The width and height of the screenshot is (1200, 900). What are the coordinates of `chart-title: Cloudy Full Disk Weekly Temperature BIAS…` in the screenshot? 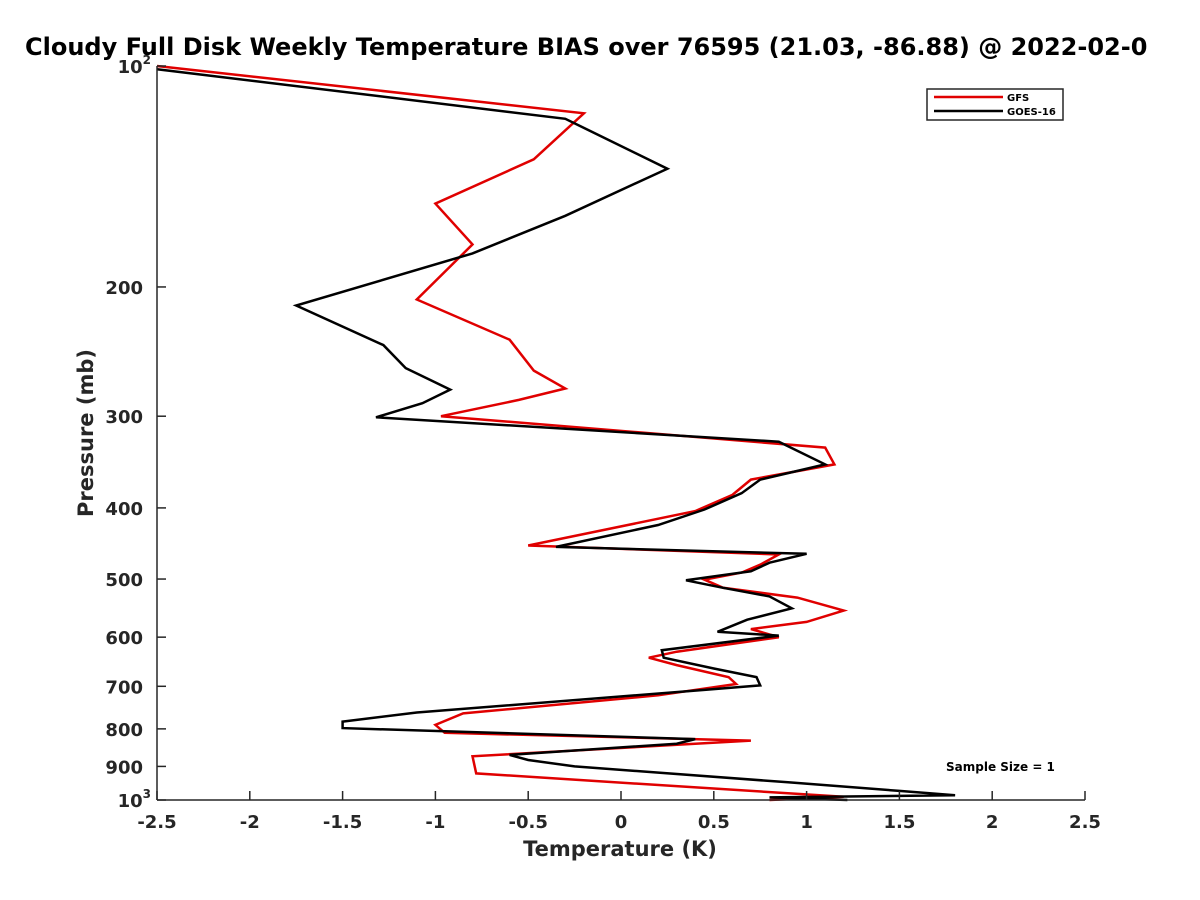 It's located at (586, 47).